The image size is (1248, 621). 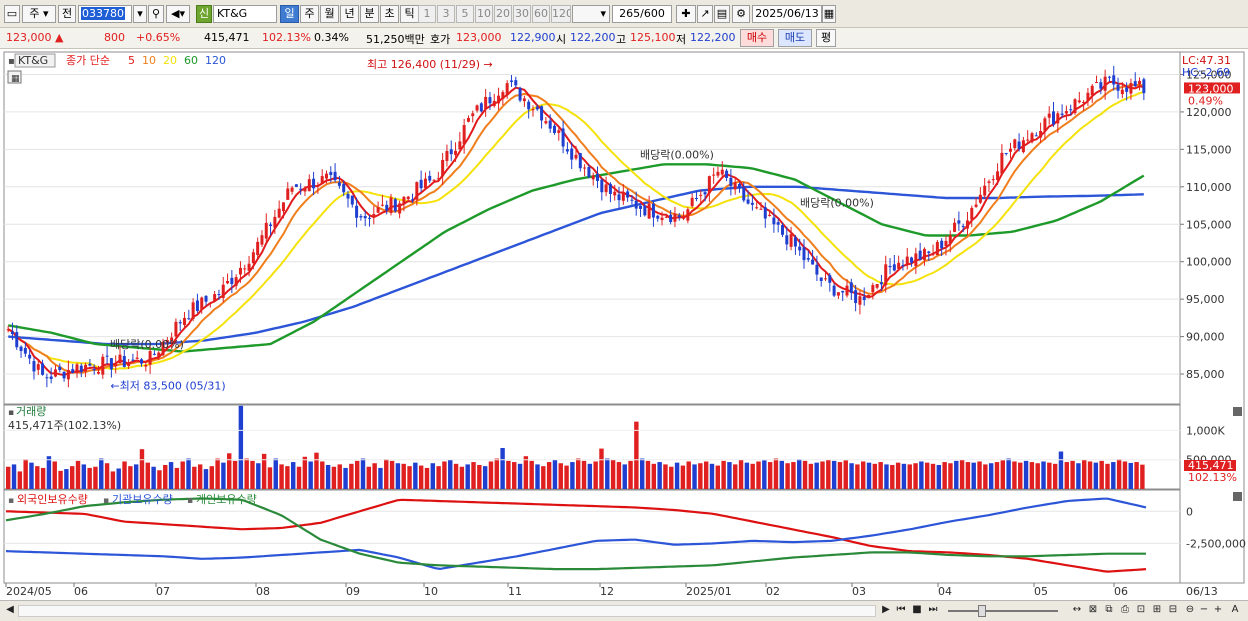 What do you see at coordinates (1206, 60) in the screenshot?
I see `lc-label: LC:47.31` at bounding box center [1206, 60].